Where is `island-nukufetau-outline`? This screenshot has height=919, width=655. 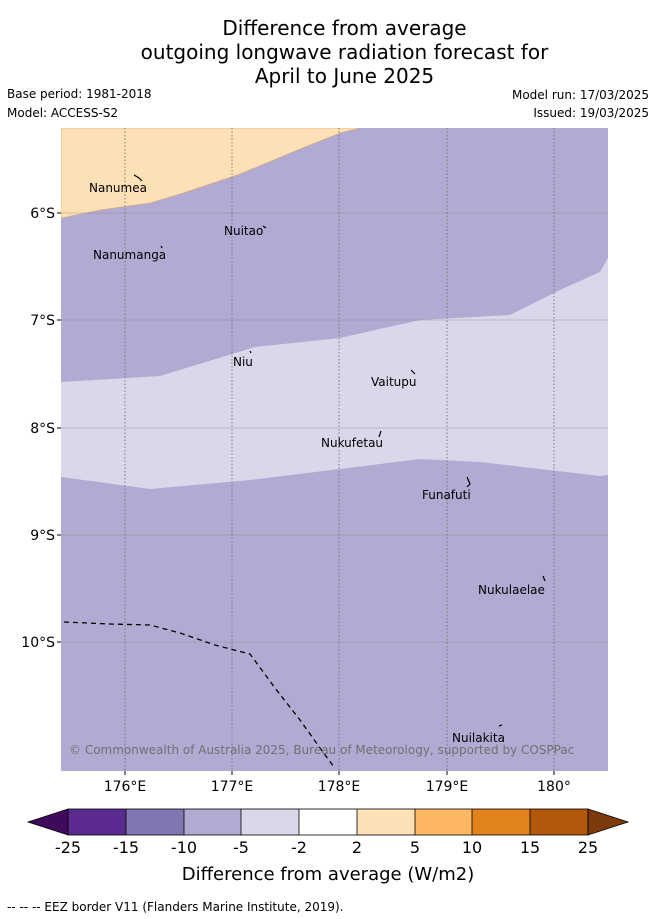
island-nukufetau-outline is located at coordinates (380, 434).